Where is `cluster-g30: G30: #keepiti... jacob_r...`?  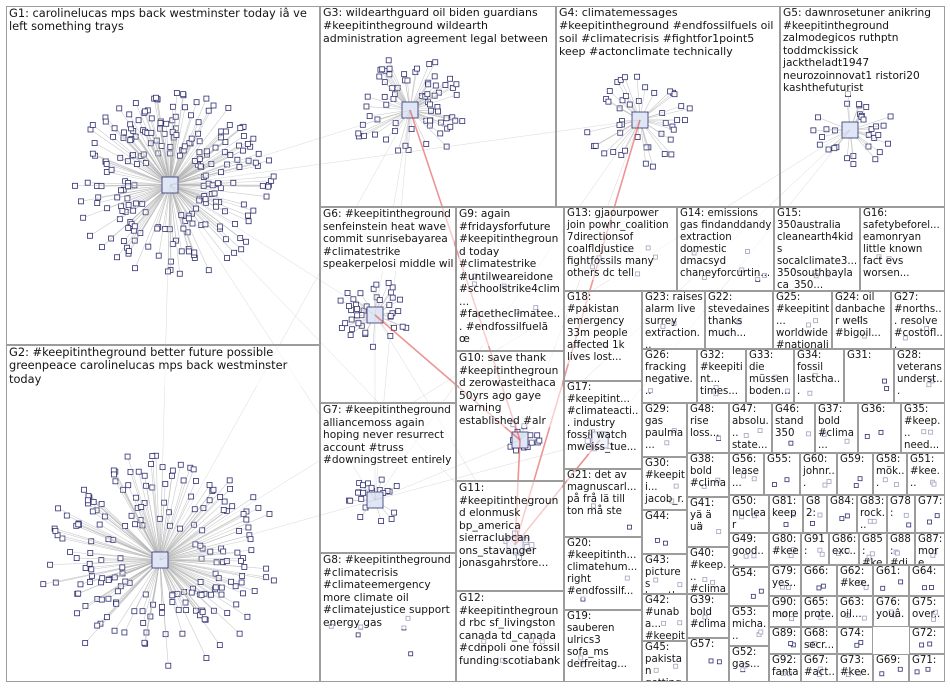 cluster-g30: G30: #keepiti... jacob_r... is located at coordinates (664, 483).